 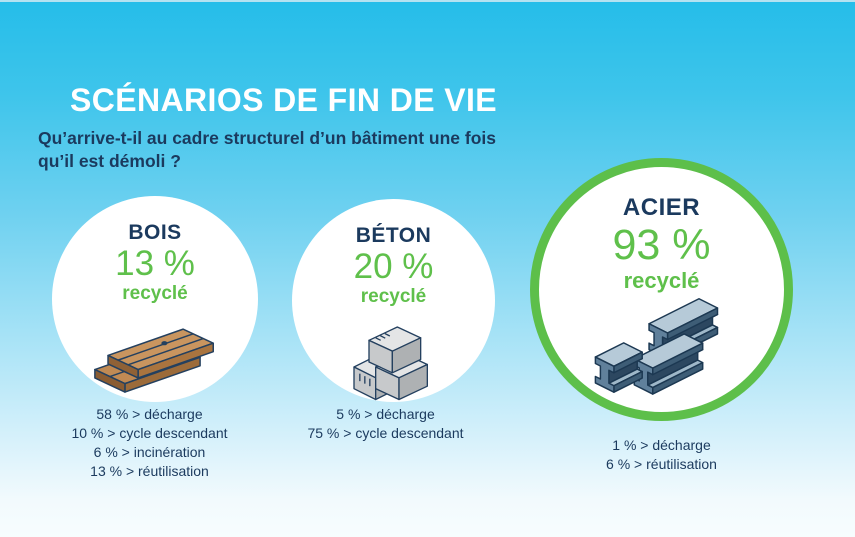 What do you see at coordinates (661, 455) in the screenshot?
I see `breakdown-list-acier: 1 % > décharge 6 % > réutilisation` at bounding box center [661, 455].